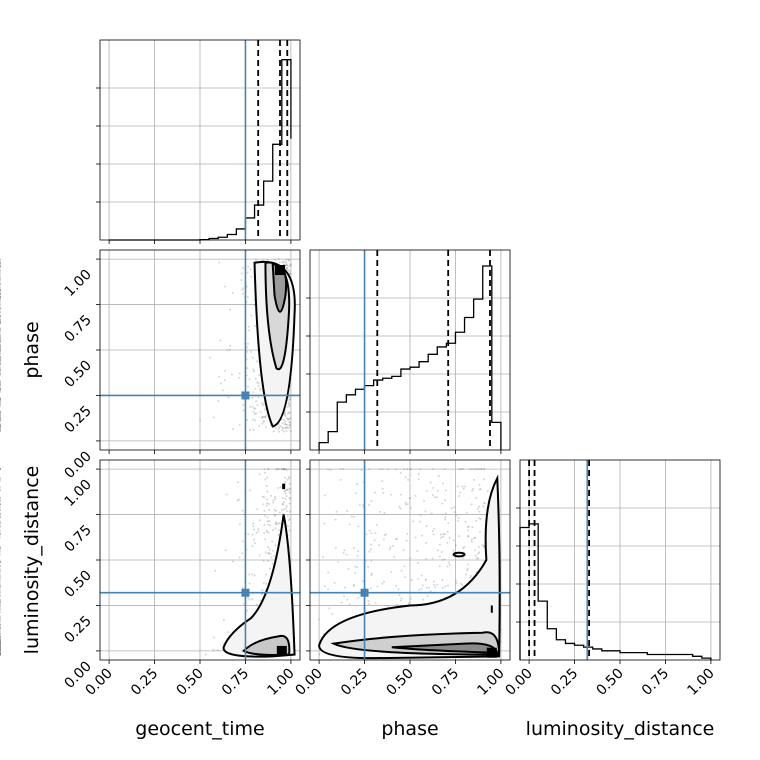 The image size is (760, 760). What do you see at coordinates (609, 682) in the screenshot?
I see `x-tick-label: 0.50` at bounding box center [609, 682].